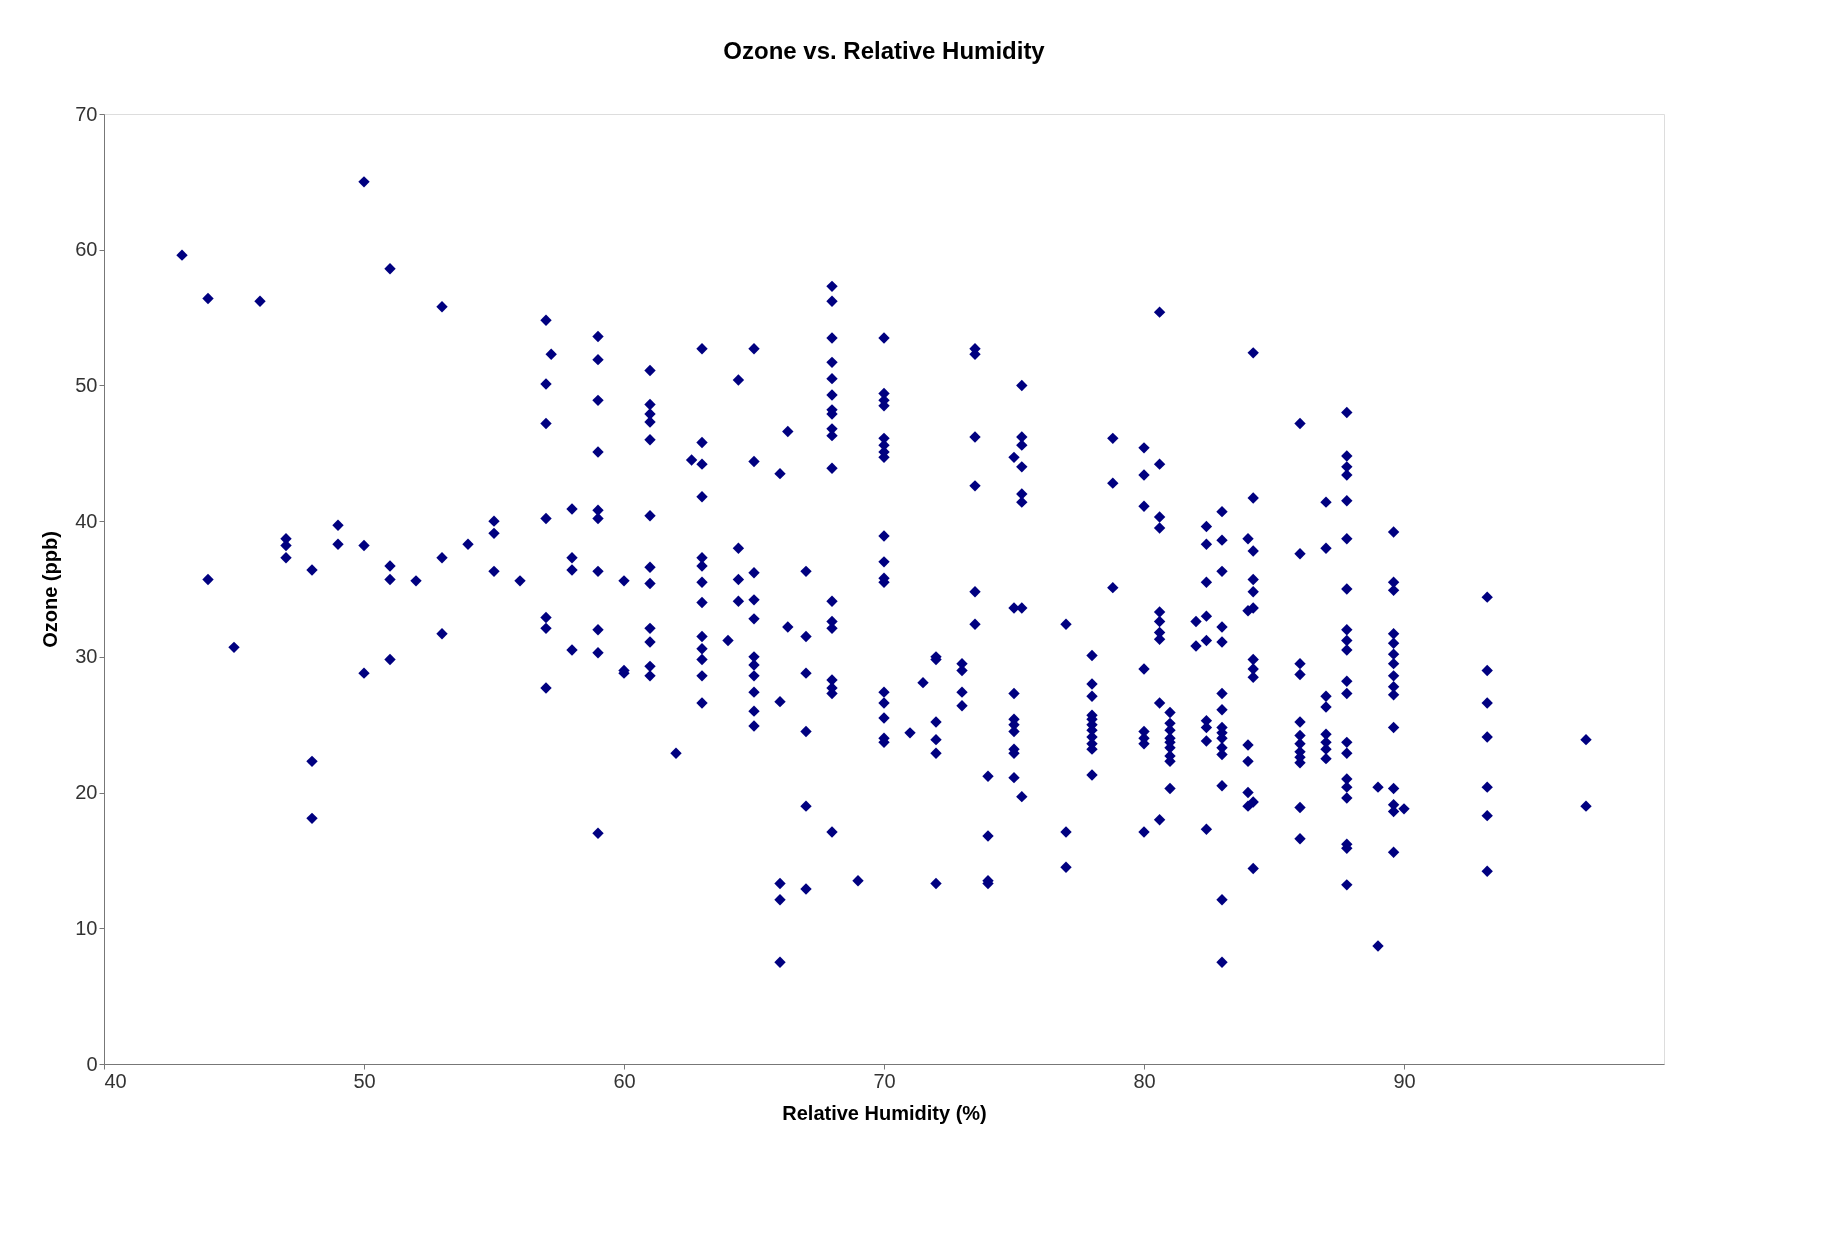 The height and width of the screenshot is (1245, 1826). I want to click on y-tick-label: 0, so click(92, 1063).